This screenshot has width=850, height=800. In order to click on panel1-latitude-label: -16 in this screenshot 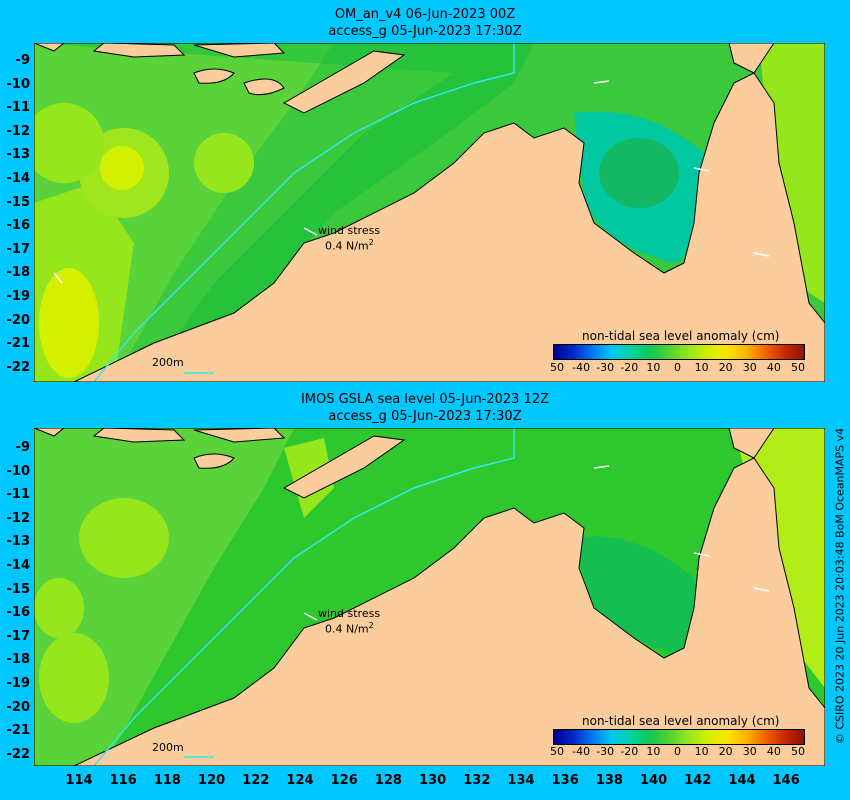, I will do `click(18, 226)`.